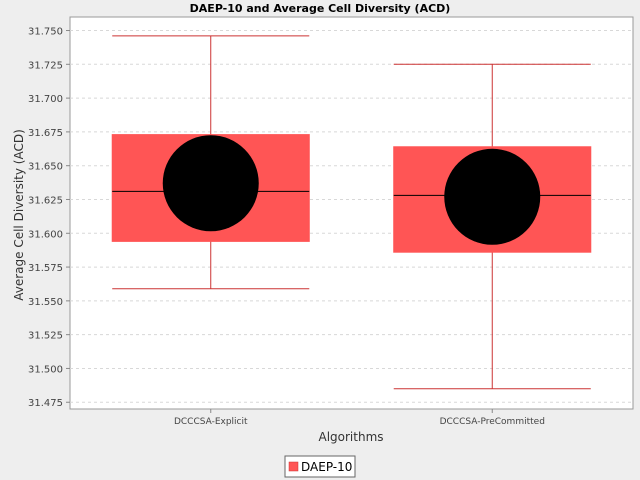 The height and width of the screenshot is (480, 640). Describe the element at coordinates (19, 215) in the screenshot. I see `y-axis-label: Average Cell Diversity (ACD)` at that location.